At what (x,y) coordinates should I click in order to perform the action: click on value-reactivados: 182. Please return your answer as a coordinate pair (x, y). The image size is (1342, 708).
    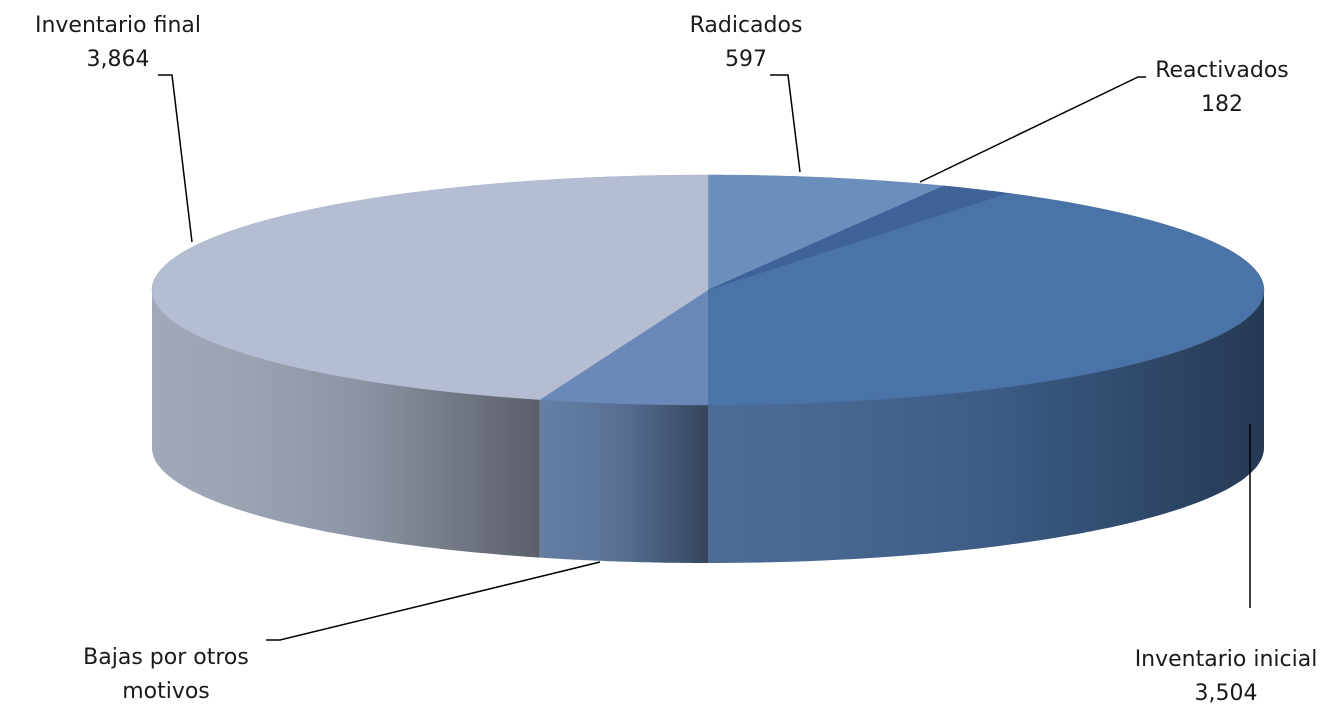
    Looking at the image, I should click on (1222, 104).